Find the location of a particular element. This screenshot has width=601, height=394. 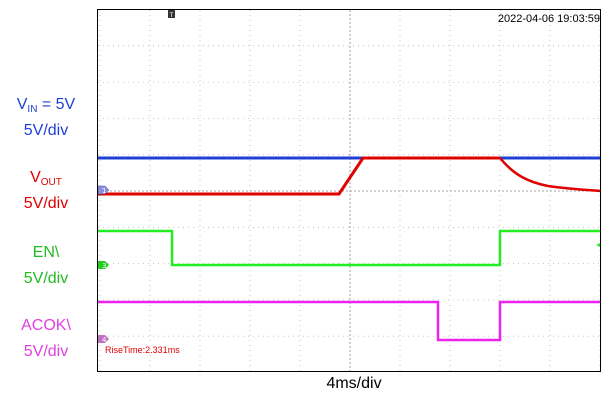

en-name: EN\ is located at coordinates (46, 252).